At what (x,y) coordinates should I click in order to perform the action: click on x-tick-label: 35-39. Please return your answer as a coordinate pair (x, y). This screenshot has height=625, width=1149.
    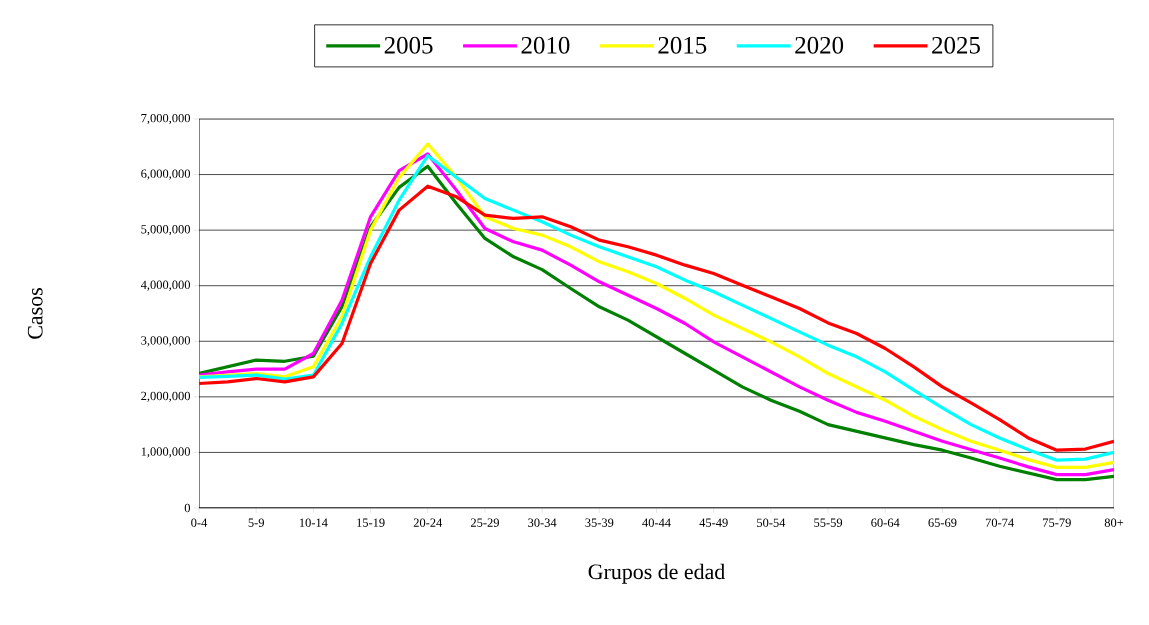
    Looking at the image, I should click on (599, 522).